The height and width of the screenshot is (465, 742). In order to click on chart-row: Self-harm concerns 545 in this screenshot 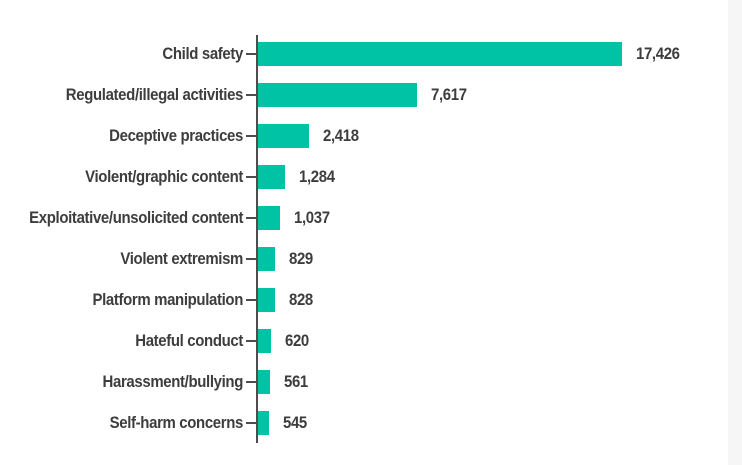, I will do `click(364, 422)`.